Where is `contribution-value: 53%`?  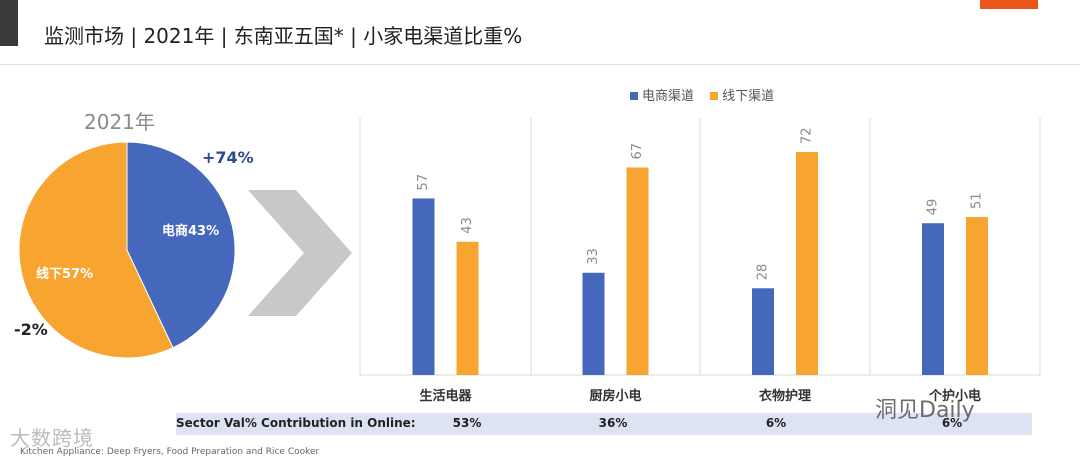 contribution-value: 53% is located at coordinates (467, 423).